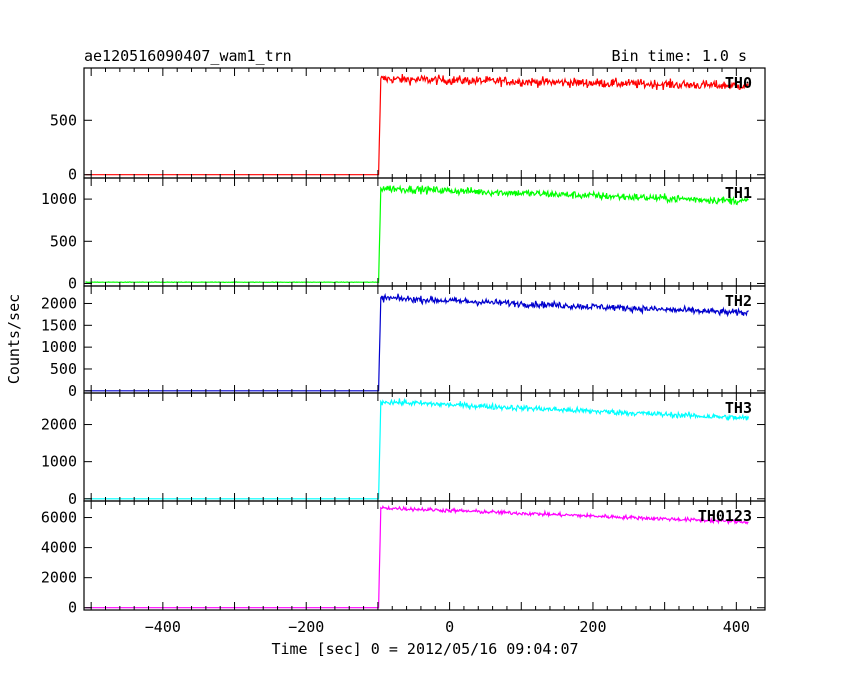 Image resolution: width=850 pixels, height=680 pixels. Describe the element at coordinates (424, 649) in the screenshot. I see `x-axis-label: Time [sec] 0 = 2012/05/16 09:04:07` at that location.